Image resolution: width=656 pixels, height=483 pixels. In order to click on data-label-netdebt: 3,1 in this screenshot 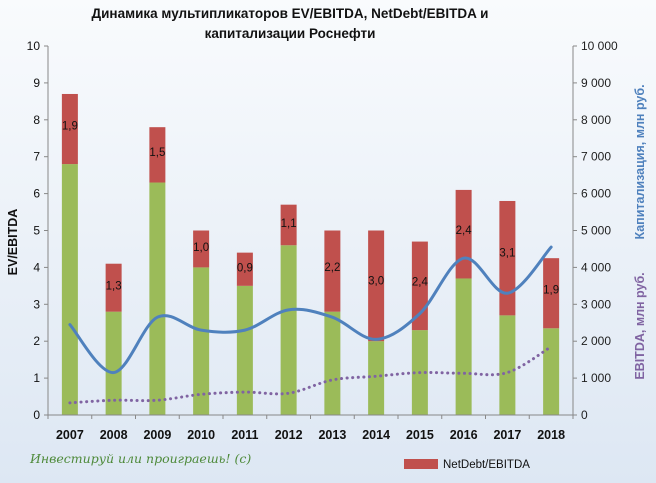, I will do `click(507, 253)`.